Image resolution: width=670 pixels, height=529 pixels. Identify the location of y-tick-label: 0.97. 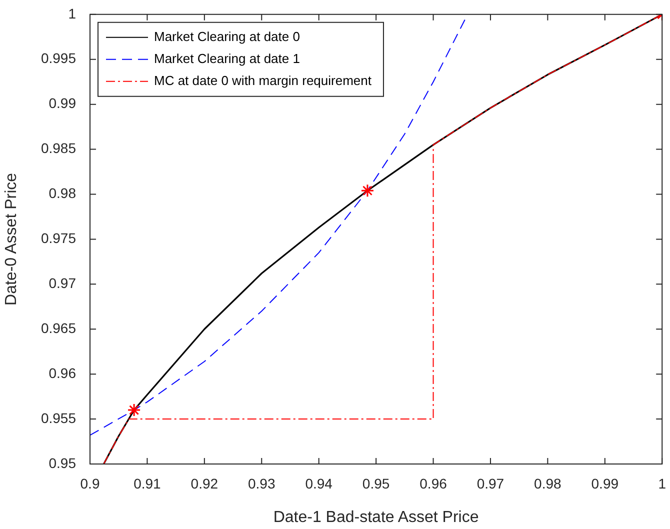
(62, 283).